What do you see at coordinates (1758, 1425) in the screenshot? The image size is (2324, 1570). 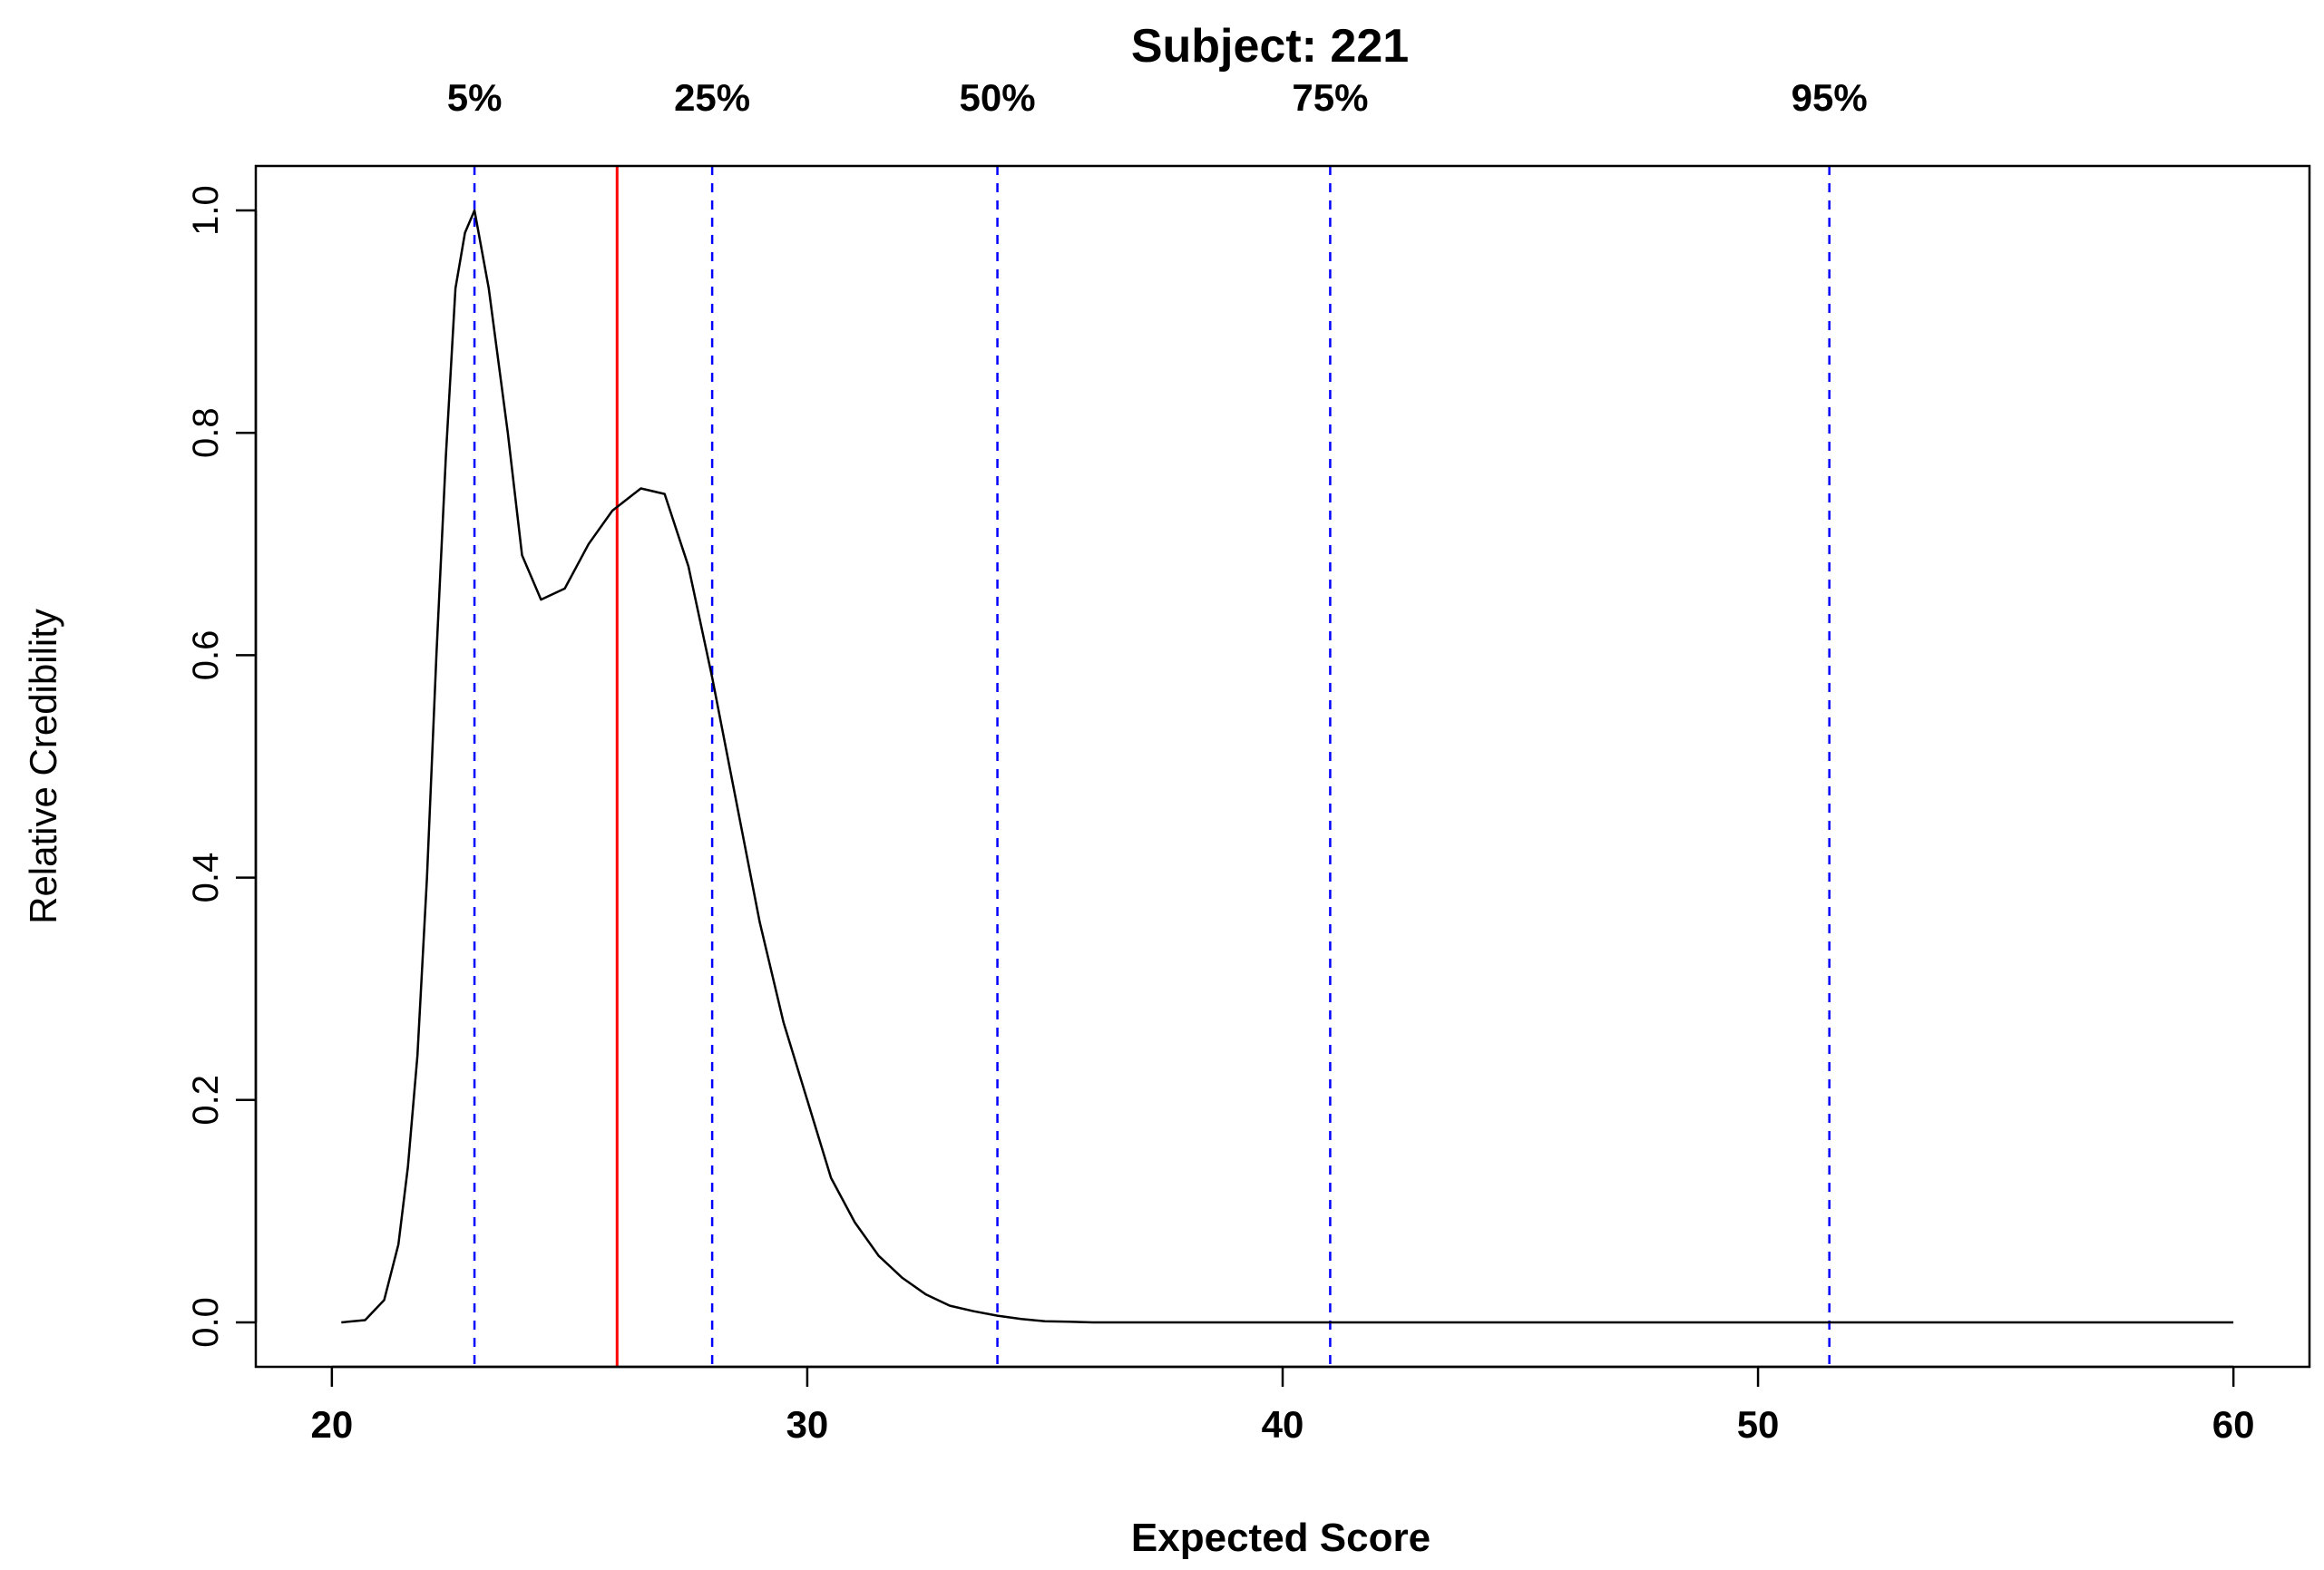 I see `x-tick-label: 50` at bounding box center [1758, 1425].